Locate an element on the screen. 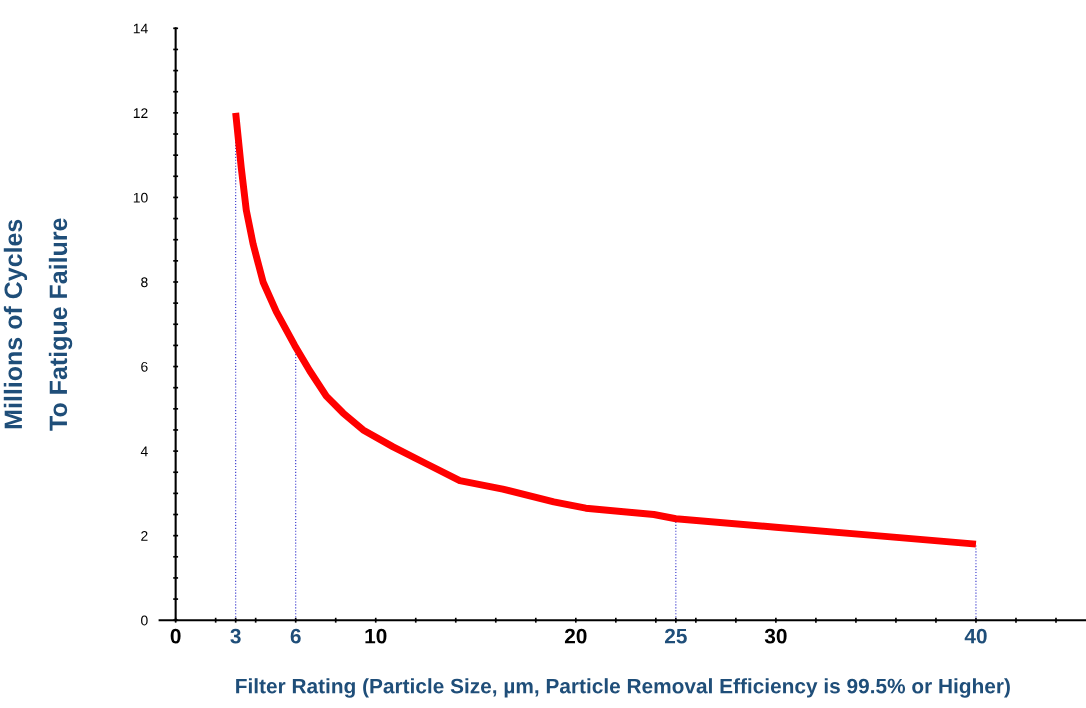 This screenshot has height=708, width=1086. y-tick-label: 4 is located at coordinates (144, 451).